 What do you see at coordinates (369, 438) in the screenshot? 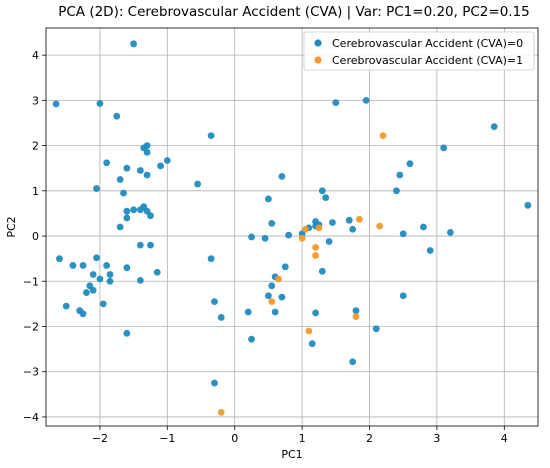
I see `x-tick-label-4: 2` at bounding box center [369, 438].